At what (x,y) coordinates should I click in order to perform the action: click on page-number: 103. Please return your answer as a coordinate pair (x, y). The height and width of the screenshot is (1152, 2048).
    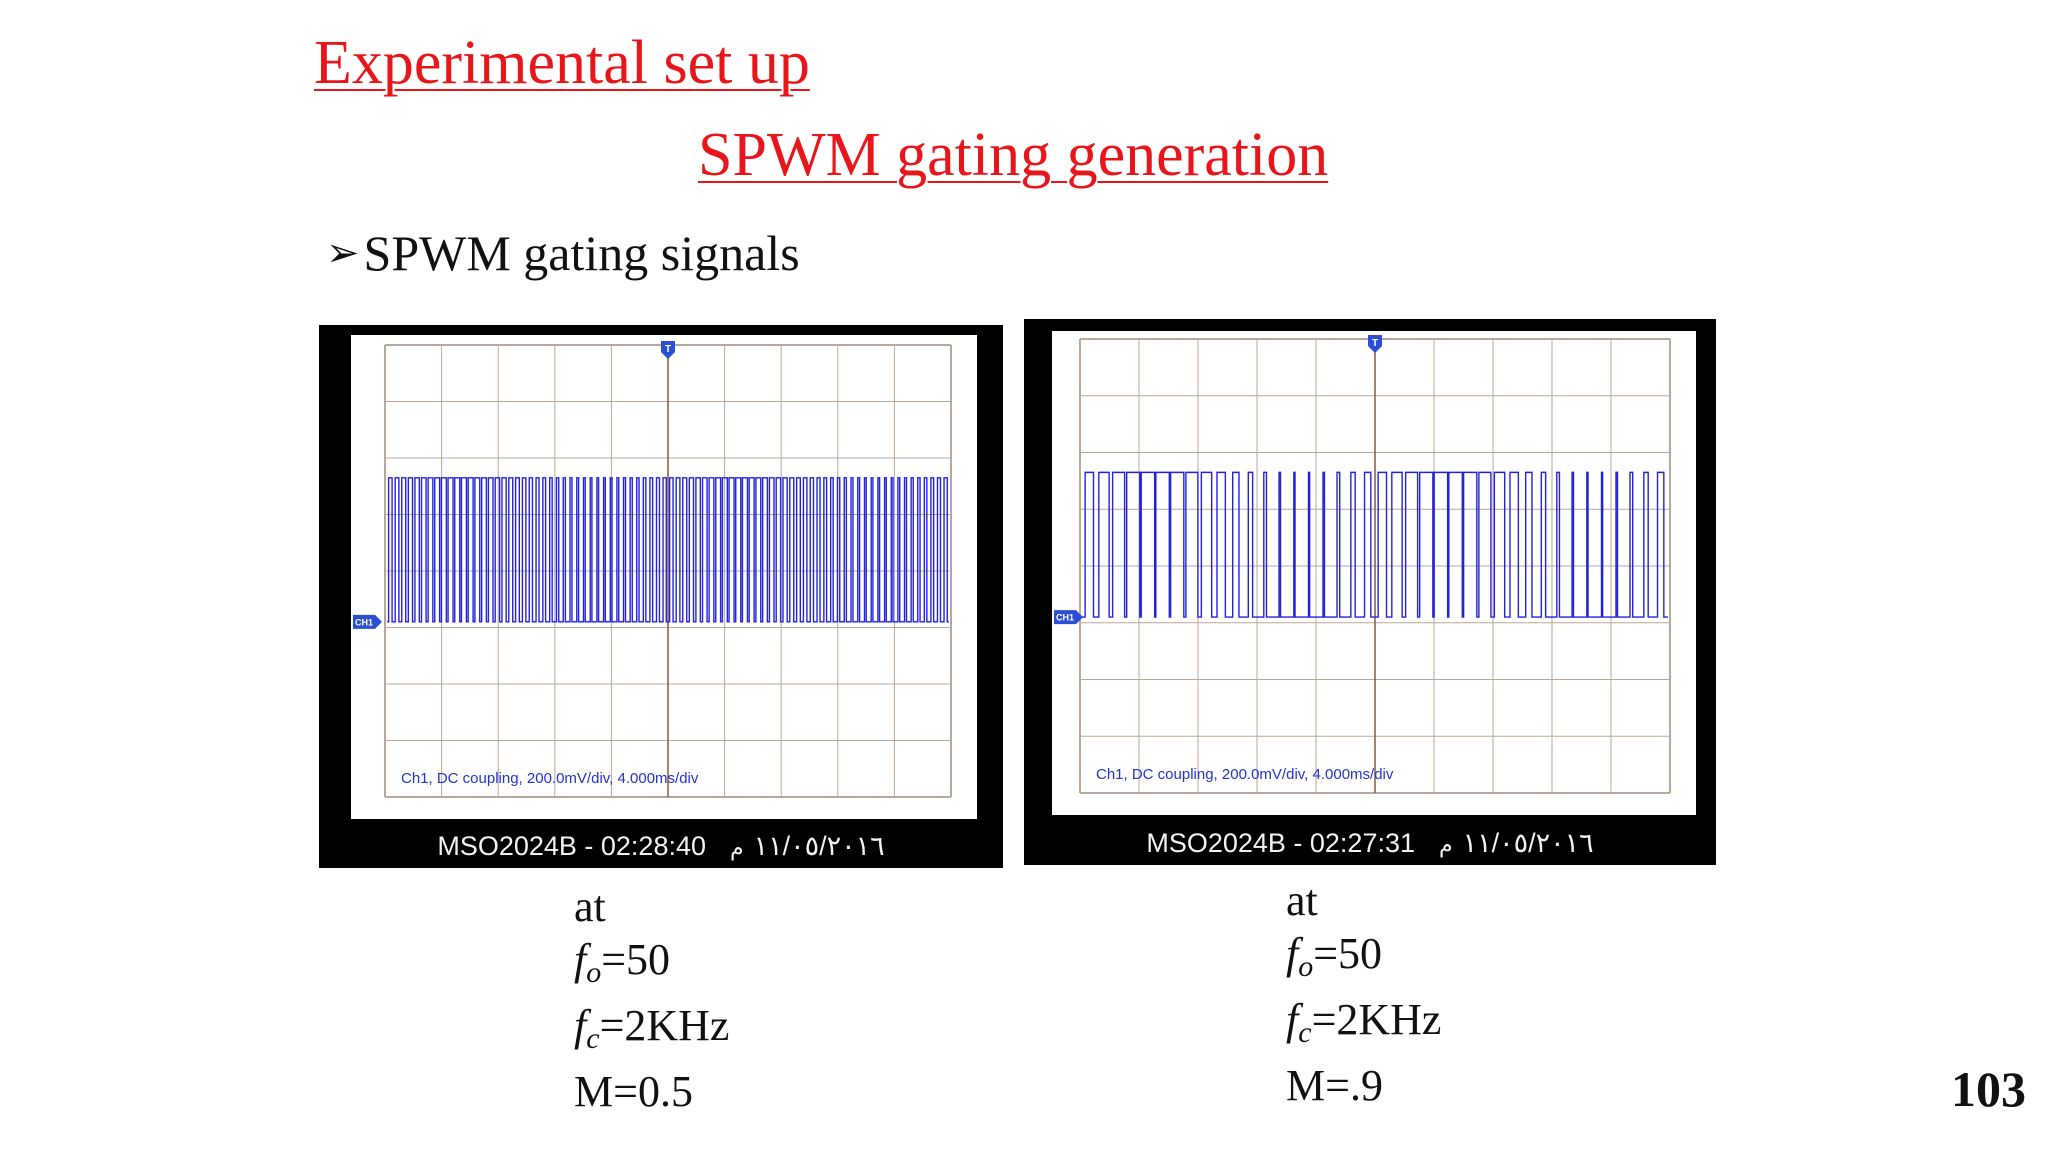
    Looking at the image, I should click on (1988, 1089).